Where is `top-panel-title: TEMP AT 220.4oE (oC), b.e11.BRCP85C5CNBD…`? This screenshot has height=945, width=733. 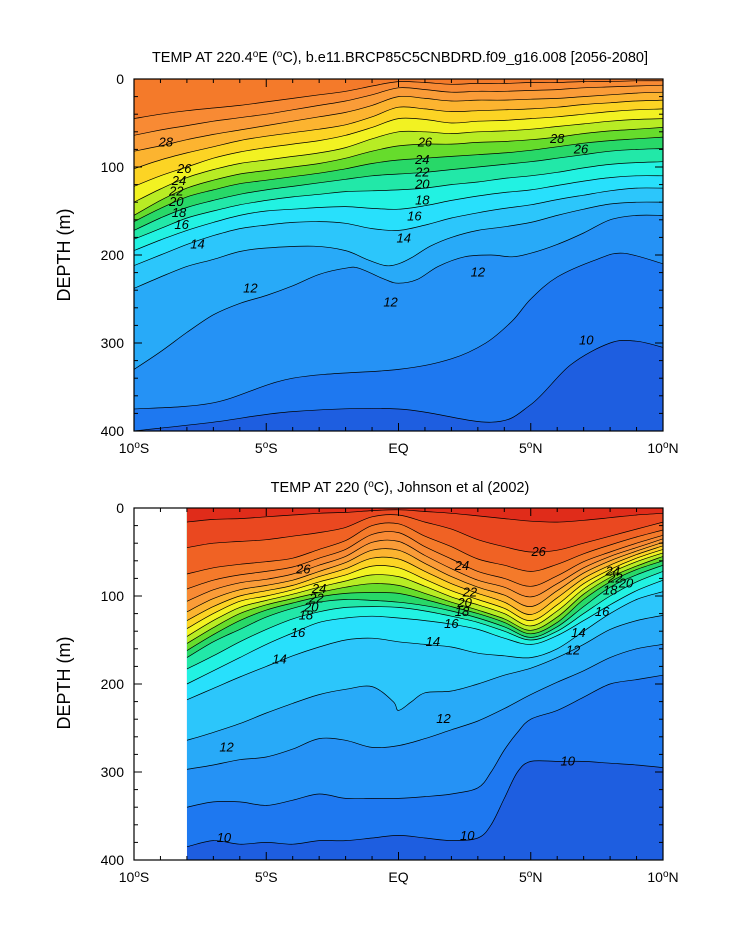
top-panel-title: TEMP AT 220.4oE (oC), b.e11.BRCP85C5CNBD… is located at coordinates (400, 57).